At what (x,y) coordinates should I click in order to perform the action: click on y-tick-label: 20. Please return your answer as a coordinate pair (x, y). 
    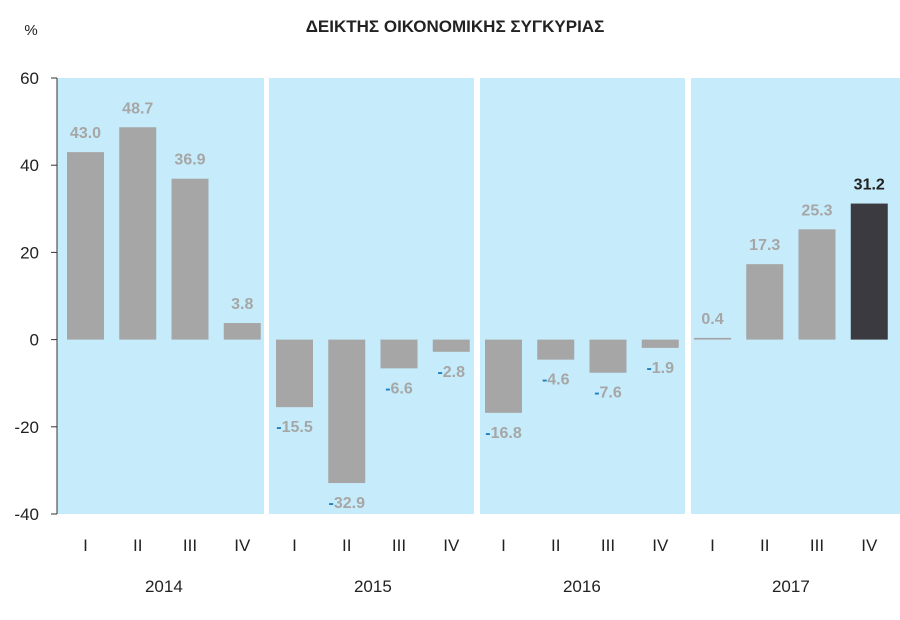
    Looking at the image, I should click on (29, 252).